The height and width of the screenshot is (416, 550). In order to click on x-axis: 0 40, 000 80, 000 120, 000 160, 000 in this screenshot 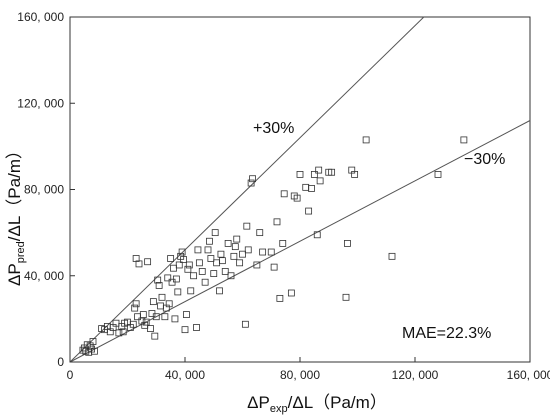, I will do `click(308, 369)`.